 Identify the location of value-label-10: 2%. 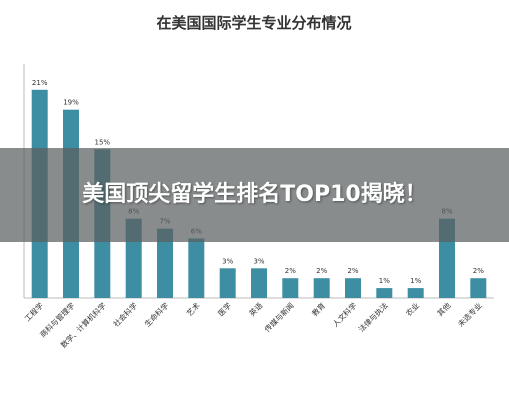
(352, 271).